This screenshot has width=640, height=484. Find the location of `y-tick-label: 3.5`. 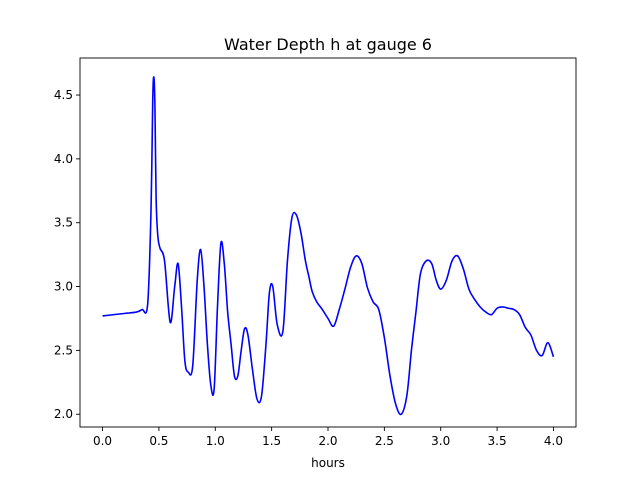

y-tick-label: 3.5 is located at coordinates (63, 223).